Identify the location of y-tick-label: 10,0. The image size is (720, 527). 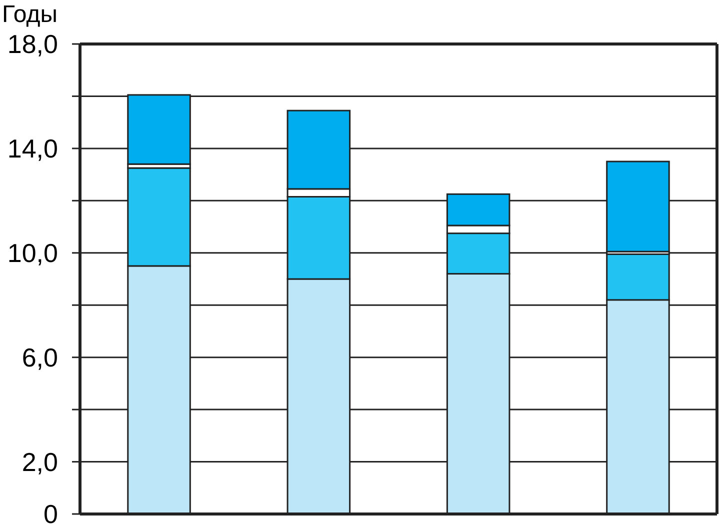
(32, 253).